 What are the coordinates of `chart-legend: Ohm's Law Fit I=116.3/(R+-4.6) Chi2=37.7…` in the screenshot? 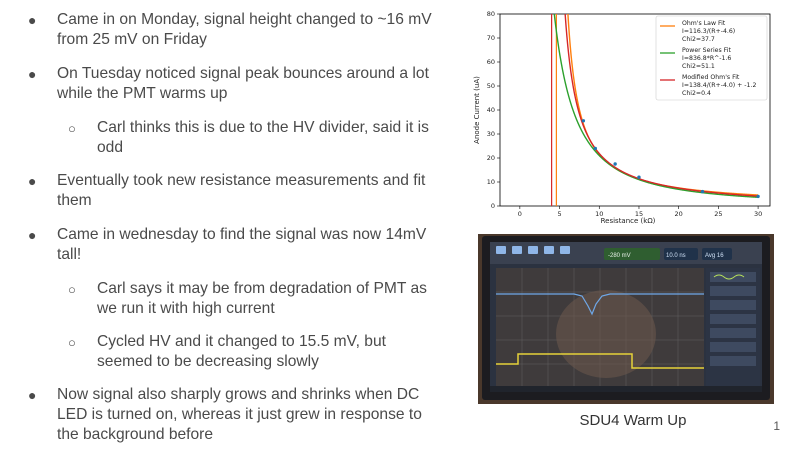 It's located at (711, 58).